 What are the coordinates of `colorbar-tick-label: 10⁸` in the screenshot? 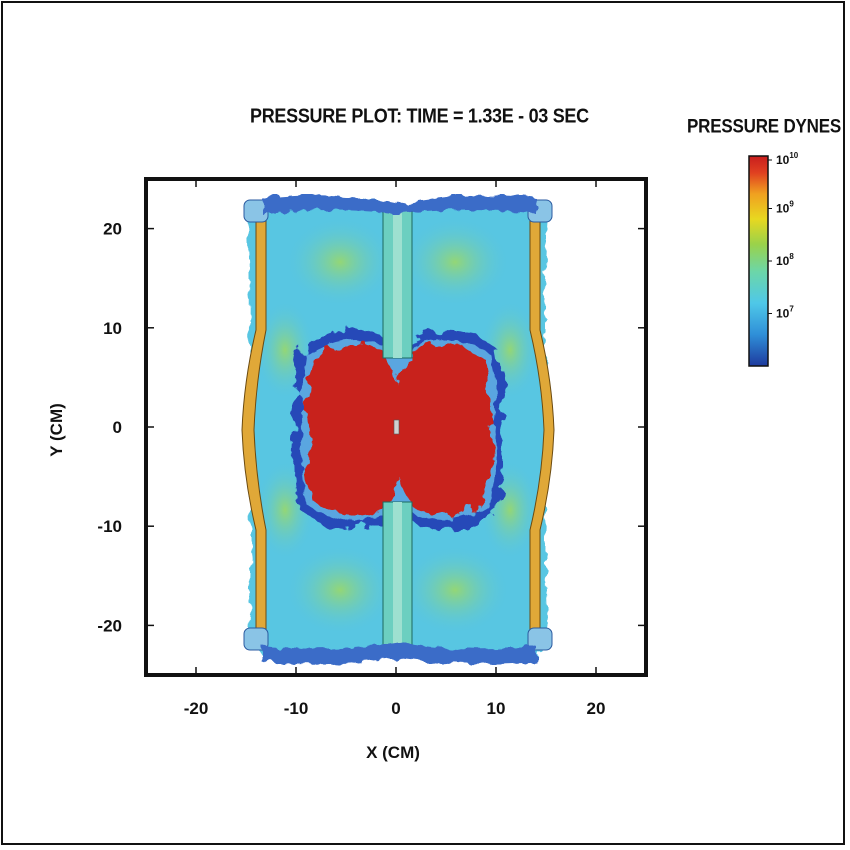 It's located at (785, 260).